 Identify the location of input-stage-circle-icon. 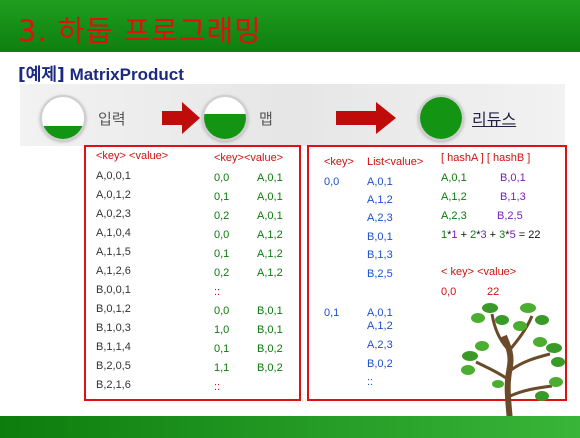
(63, 118).